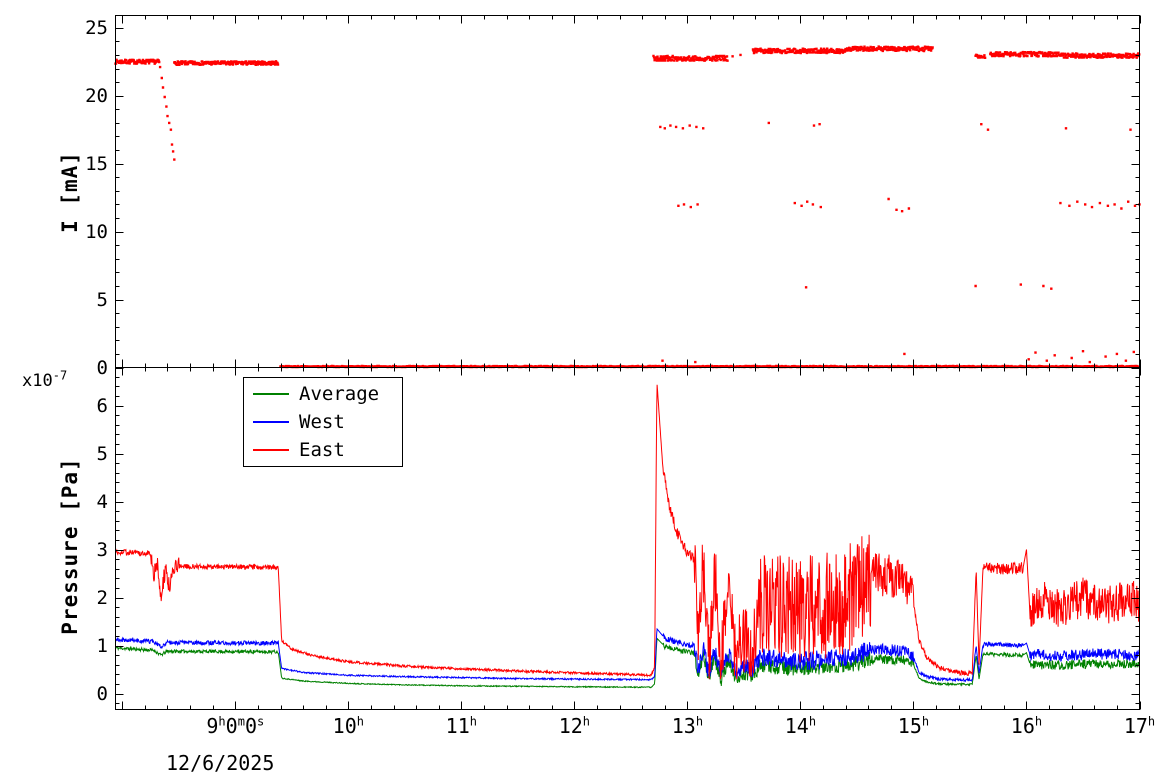 The width and height of the screenshot is (1158, 782). Describe the element at coordinates (70, 192) in the screenshot. I see `y-axis-label-current: I [mA]` at that location.